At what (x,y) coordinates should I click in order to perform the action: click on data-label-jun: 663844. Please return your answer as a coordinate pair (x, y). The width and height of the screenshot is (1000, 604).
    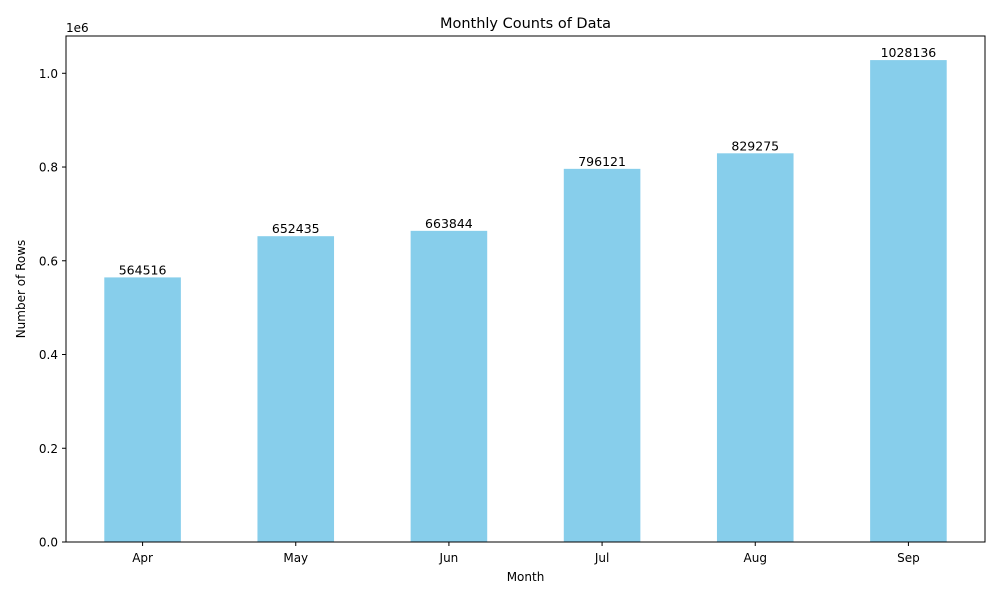
    Looking at the image, I should click on (449, 223).